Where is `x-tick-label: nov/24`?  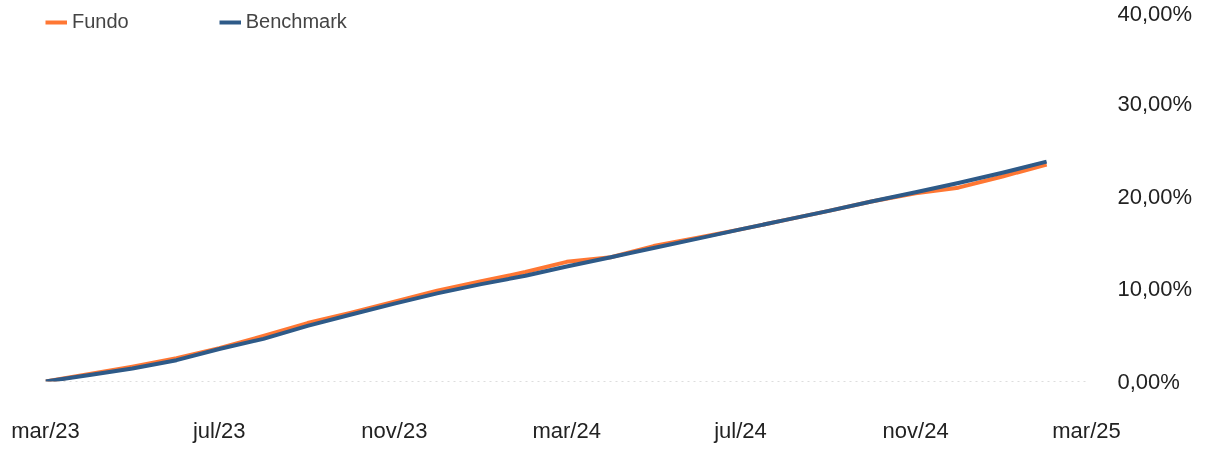 x-tick-label: nov/24 is located at coordinates (915, 430).